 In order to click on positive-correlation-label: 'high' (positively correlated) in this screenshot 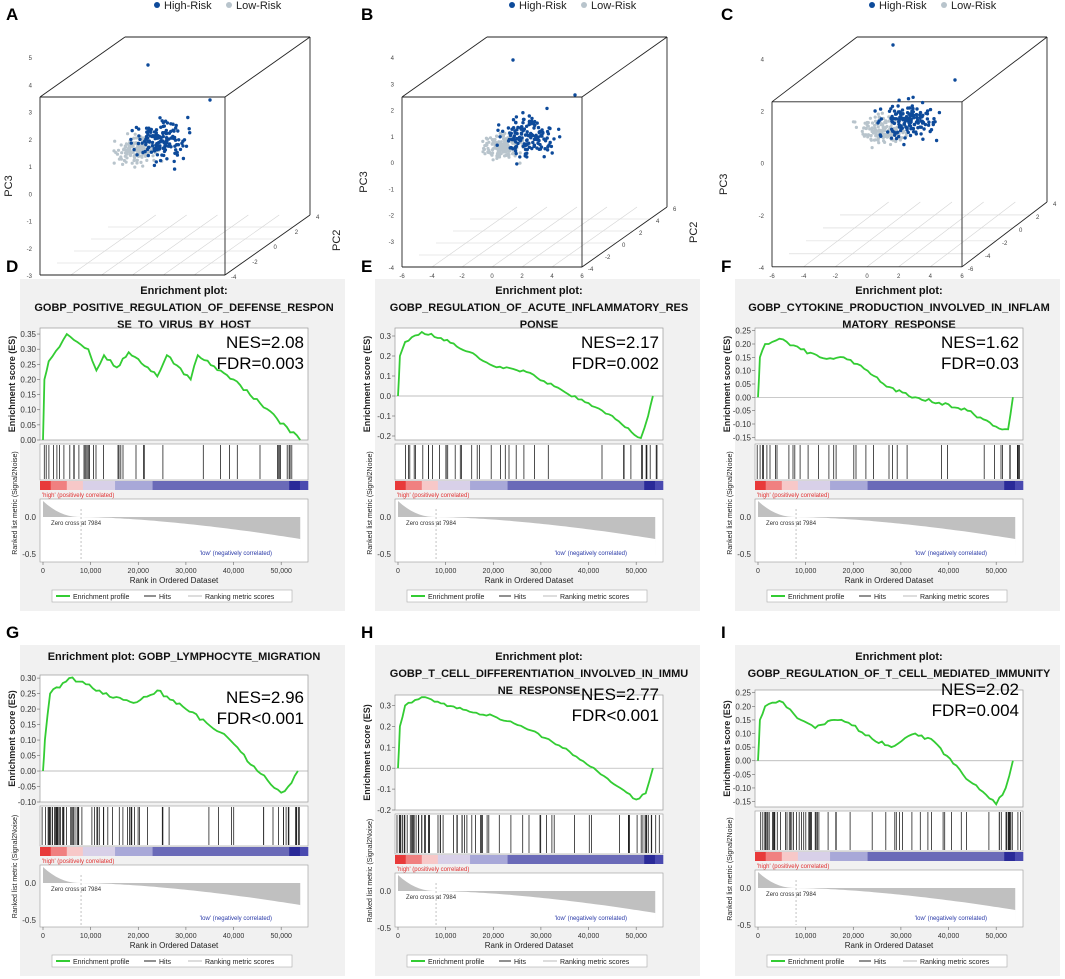, I will do `click(433, 870)`.